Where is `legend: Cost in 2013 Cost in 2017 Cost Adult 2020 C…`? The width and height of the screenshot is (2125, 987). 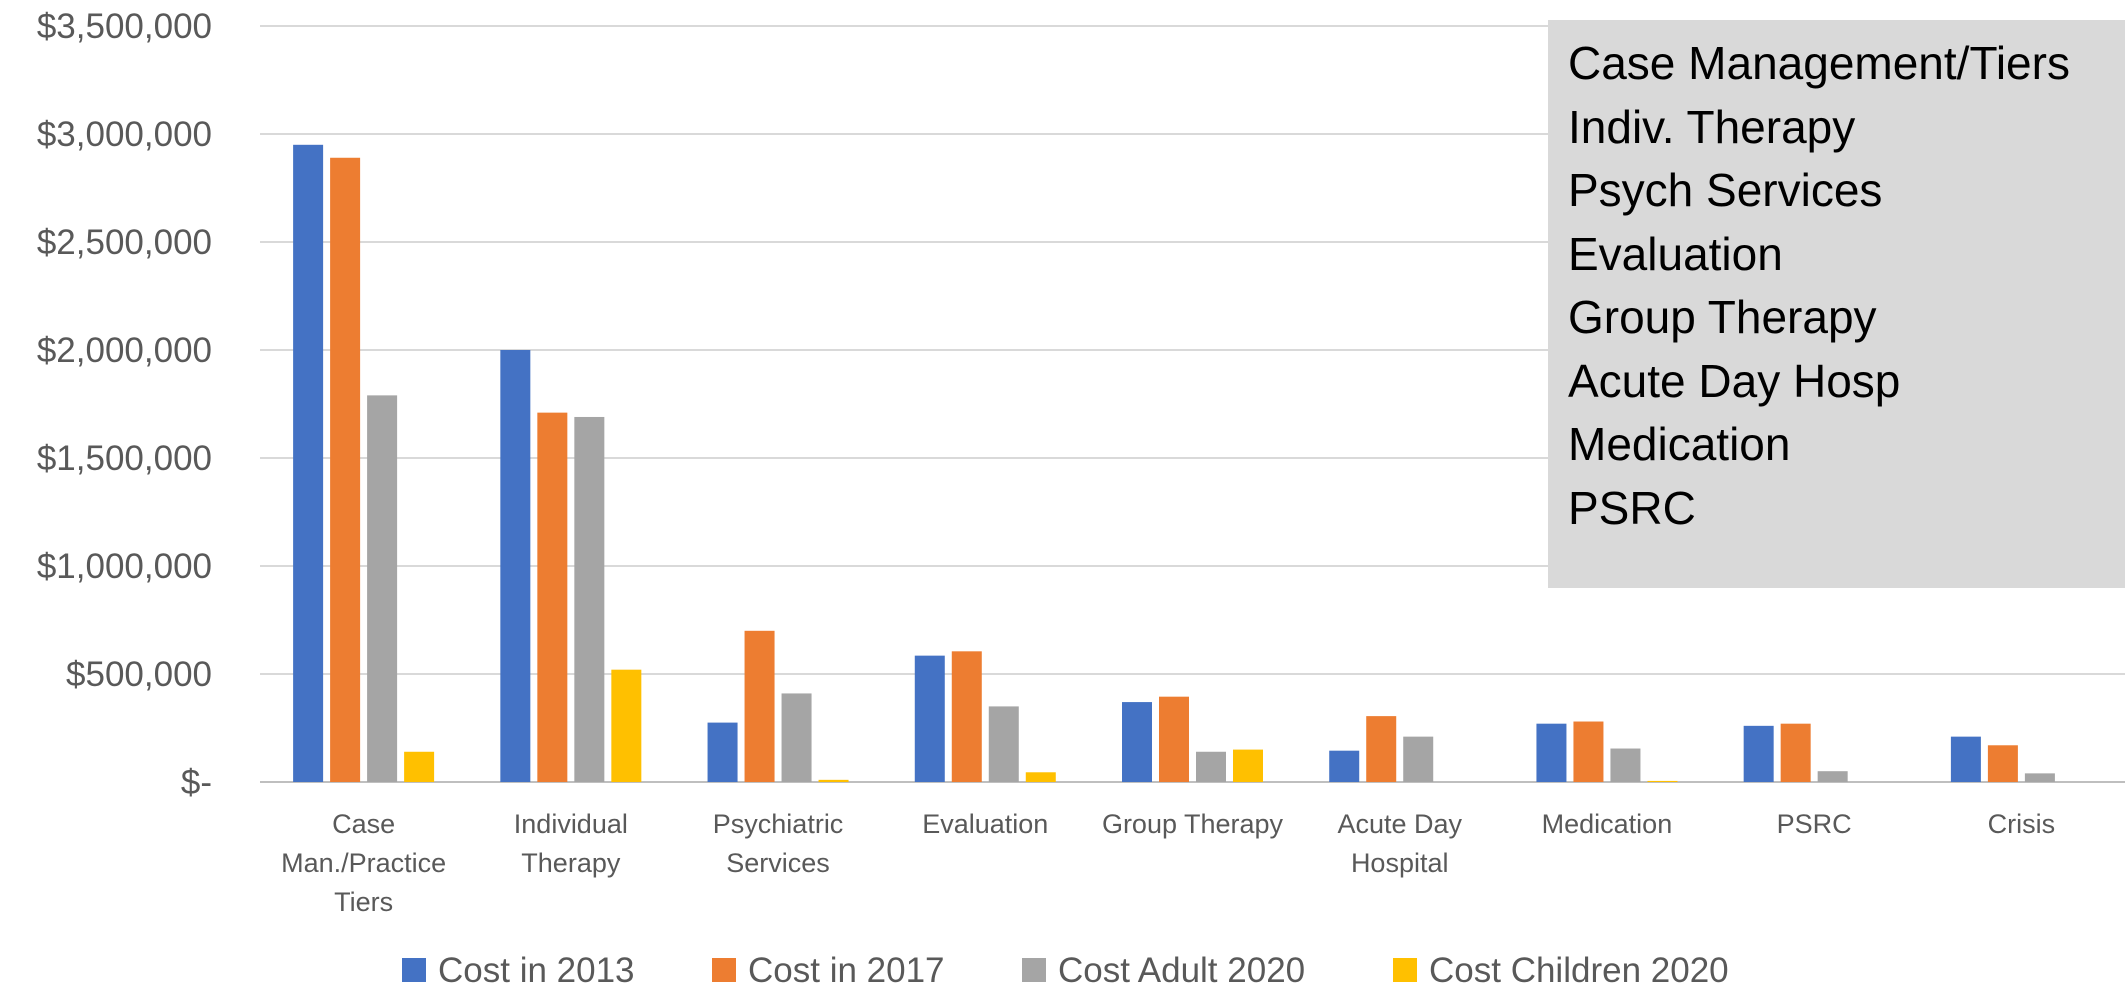 legend: Cost in 2013 Cost in 2017 Cost Adult 2020 C… is located at coordinates (1065, 969).